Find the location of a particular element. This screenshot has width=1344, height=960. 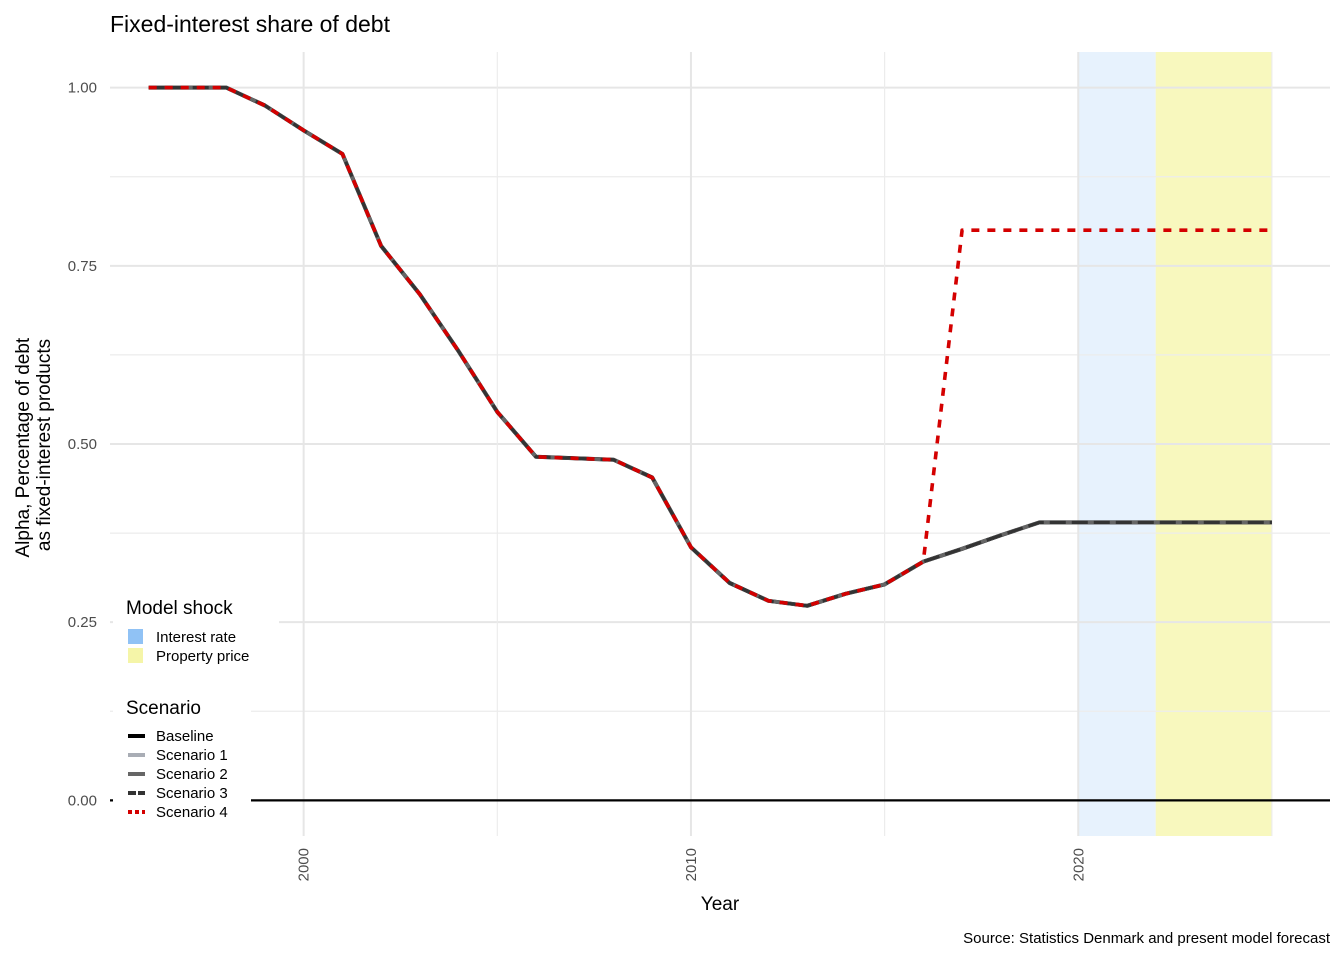

legend-label-baseline: Baseline is located at coordinates (185, 736).